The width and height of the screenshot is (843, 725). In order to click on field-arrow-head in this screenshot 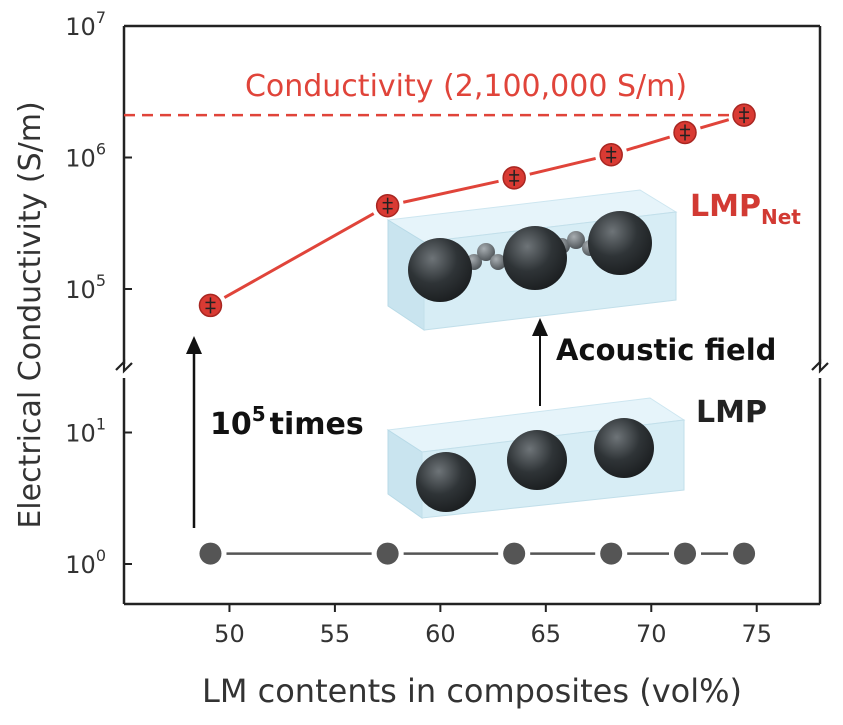, I will do `click(540, 327)`.